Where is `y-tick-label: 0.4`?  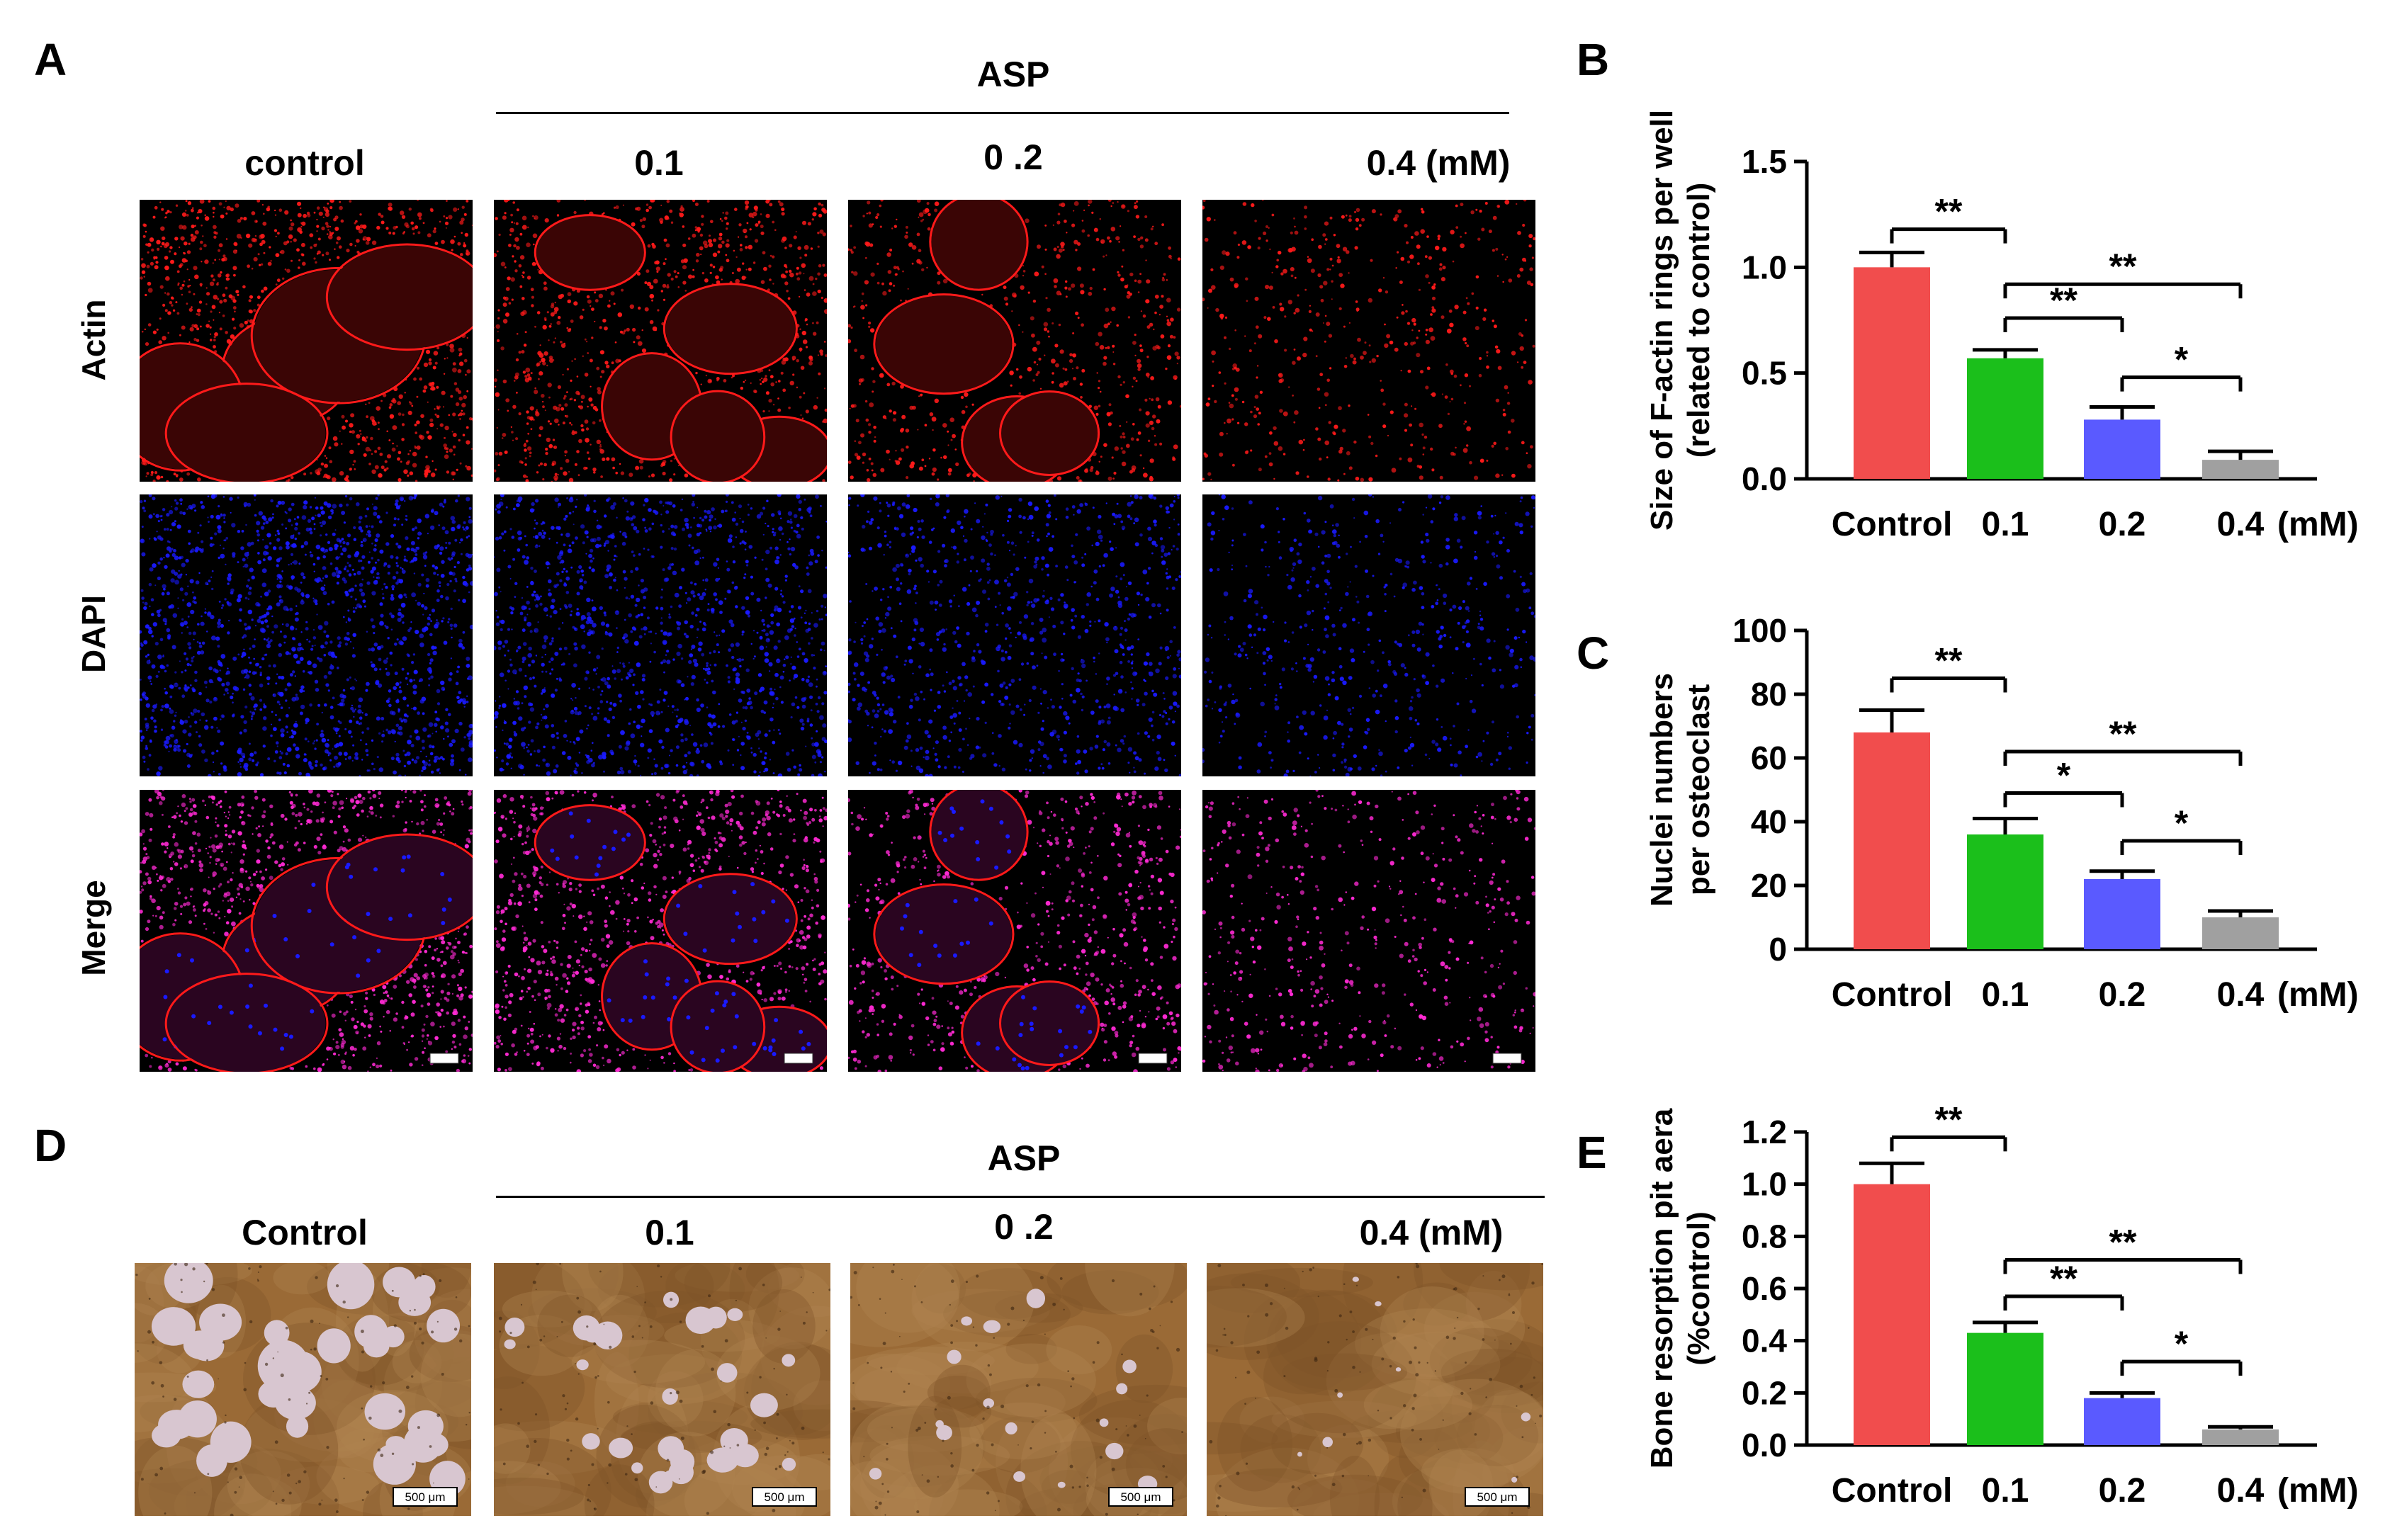 y-tick-label: 0.4 is located at coordinates (1764, 1341).